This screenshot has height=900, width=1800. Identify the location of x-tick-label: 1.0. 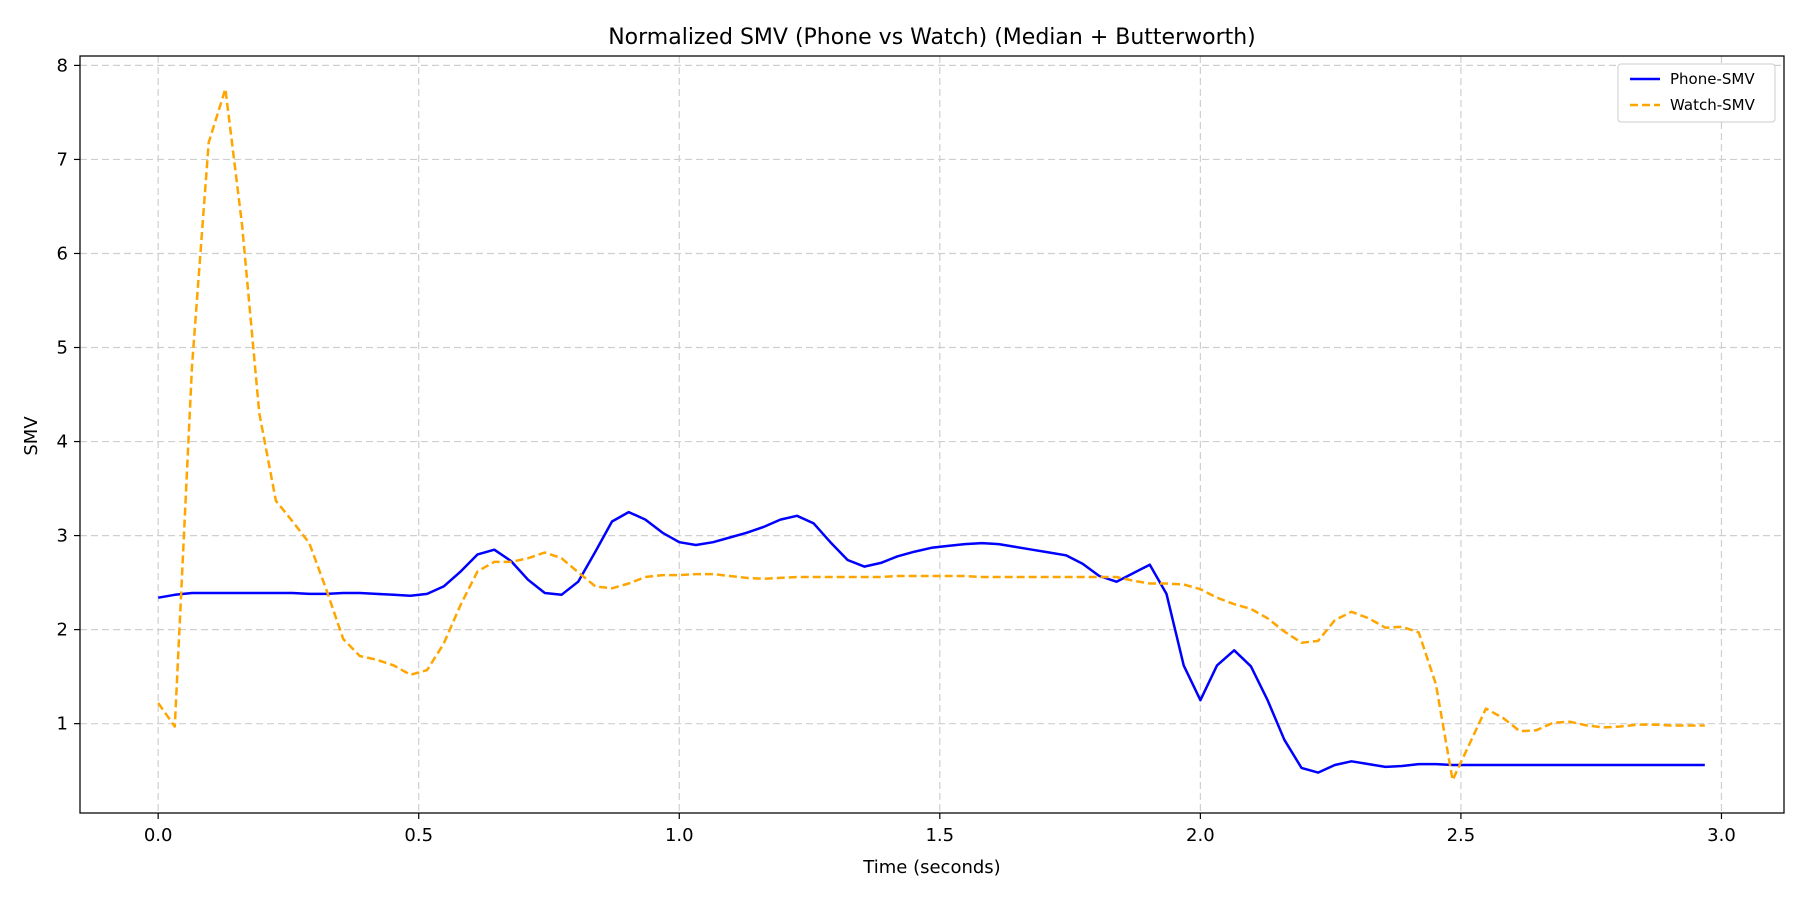
(679, 835).